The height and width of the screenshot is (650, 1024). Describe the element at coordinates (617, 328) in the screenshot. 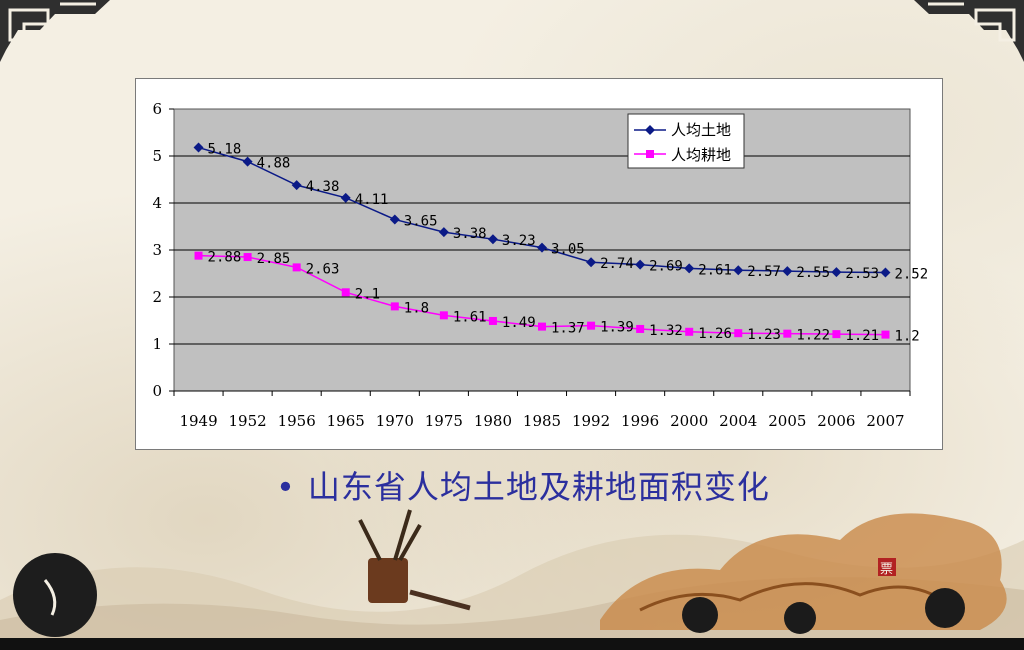

I see `data-label: 1.39` at that location.